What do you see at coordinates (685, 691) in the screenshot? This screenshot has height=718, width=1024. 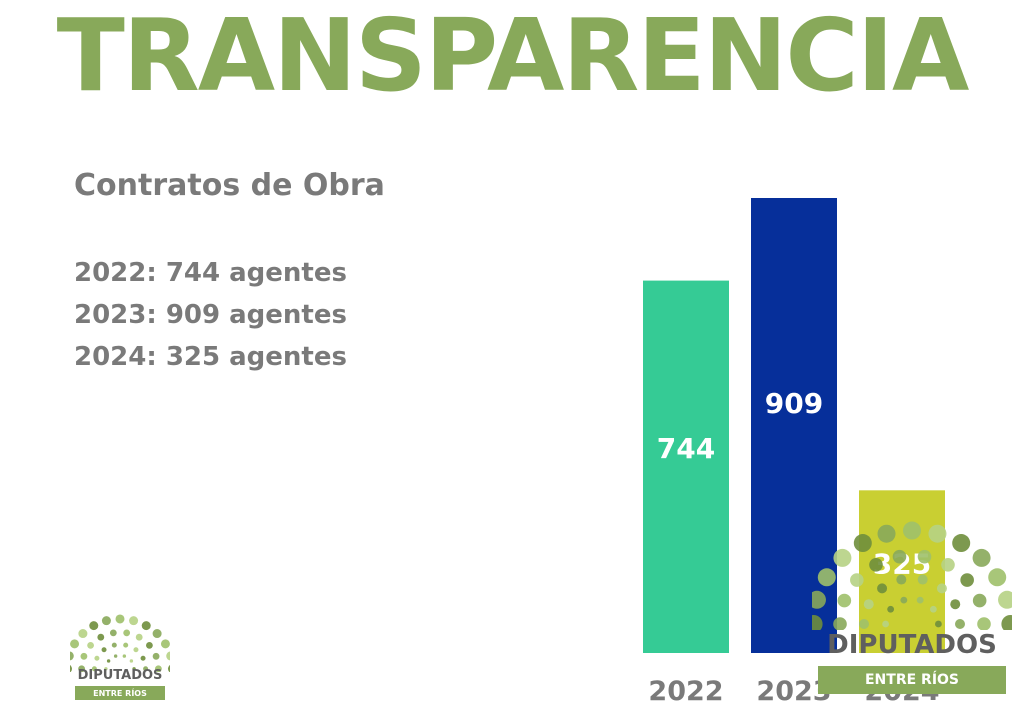 I see `x-tick-2022: 2022` at bounding box center [685, 691].